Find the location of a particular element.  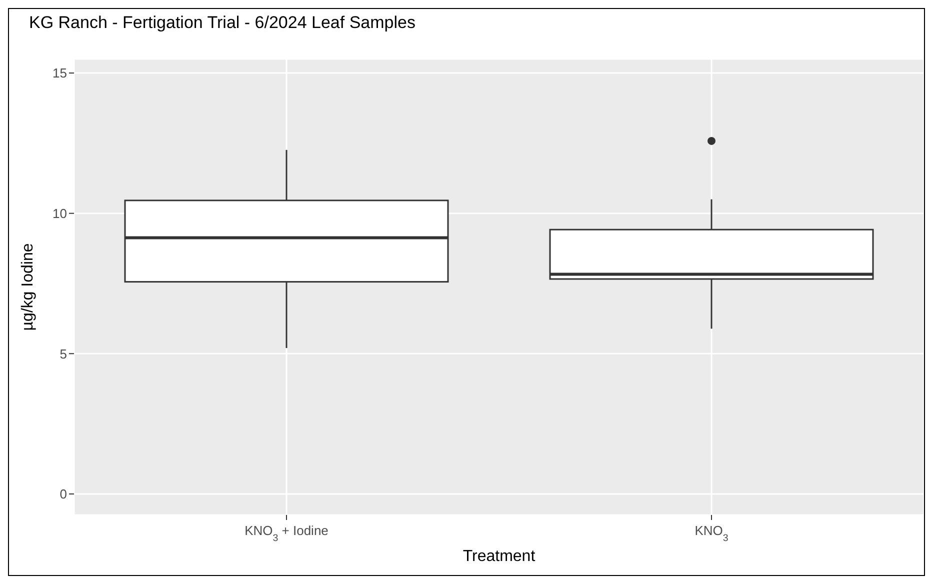

x-axis-title: Treatment is located at coordinates (499, 556).